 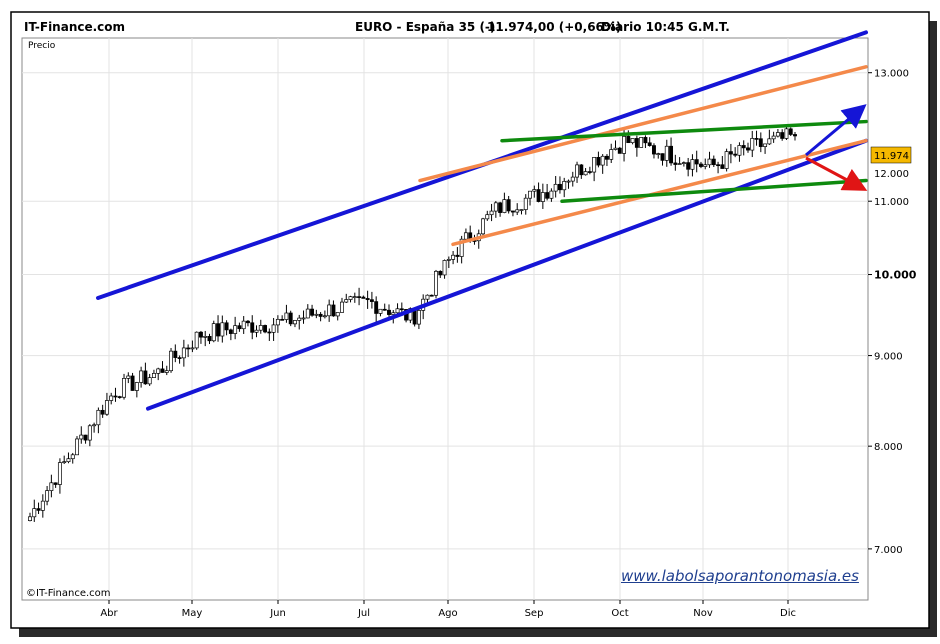 I want to click on y-tick-label: 7.000, so click(x=888, y=550).